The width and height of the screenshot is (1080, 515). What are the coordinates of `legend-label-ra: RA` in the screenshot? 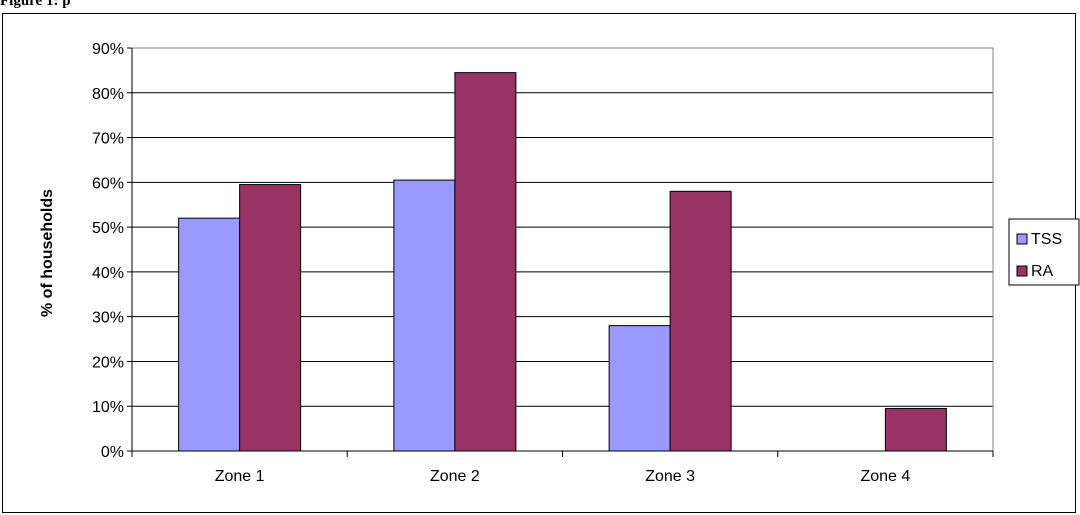 It's located at (1042, 271).